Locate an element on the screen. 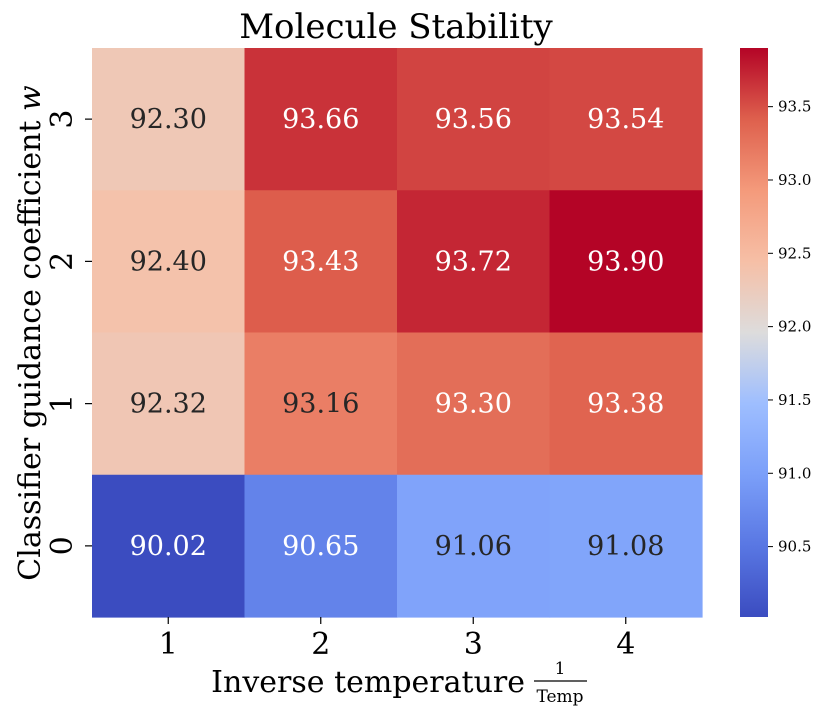 This screenshot has height=722, width=831. cell-value-label: 93.72 is located at coordinates (473, 261).